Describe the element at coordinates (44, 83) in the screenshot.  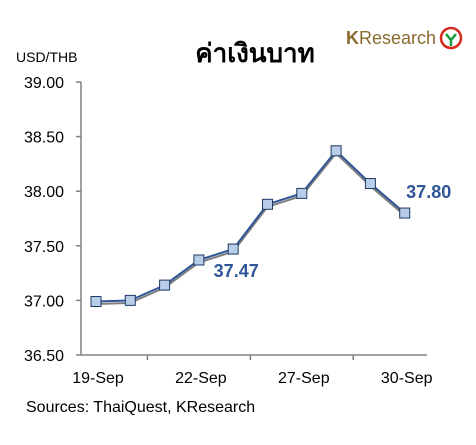
I see `y-tick-label: 39.00` at that location.